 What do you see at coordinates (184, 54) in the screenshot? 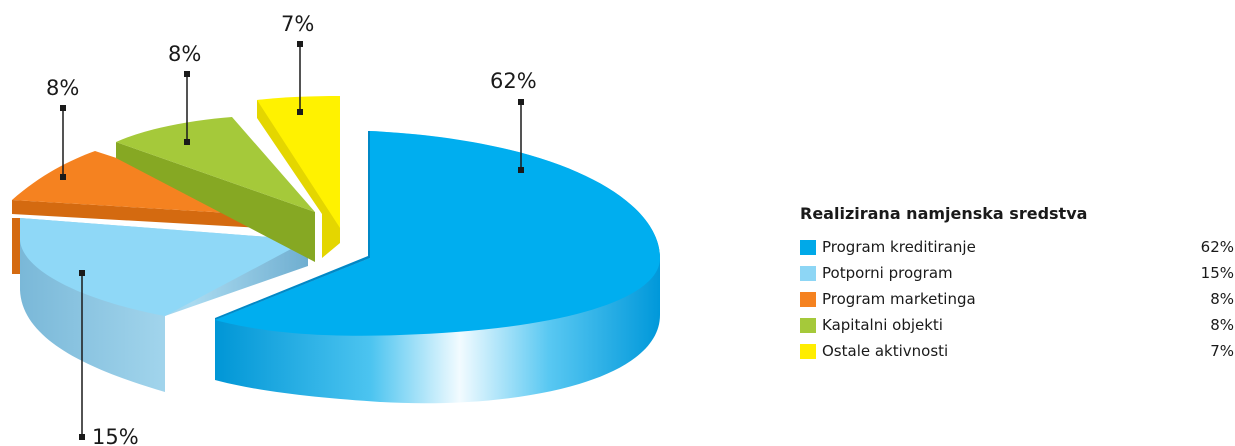
I see `pct-label-kapitalni-objekti: 8%` at bounding box center [184, 54].